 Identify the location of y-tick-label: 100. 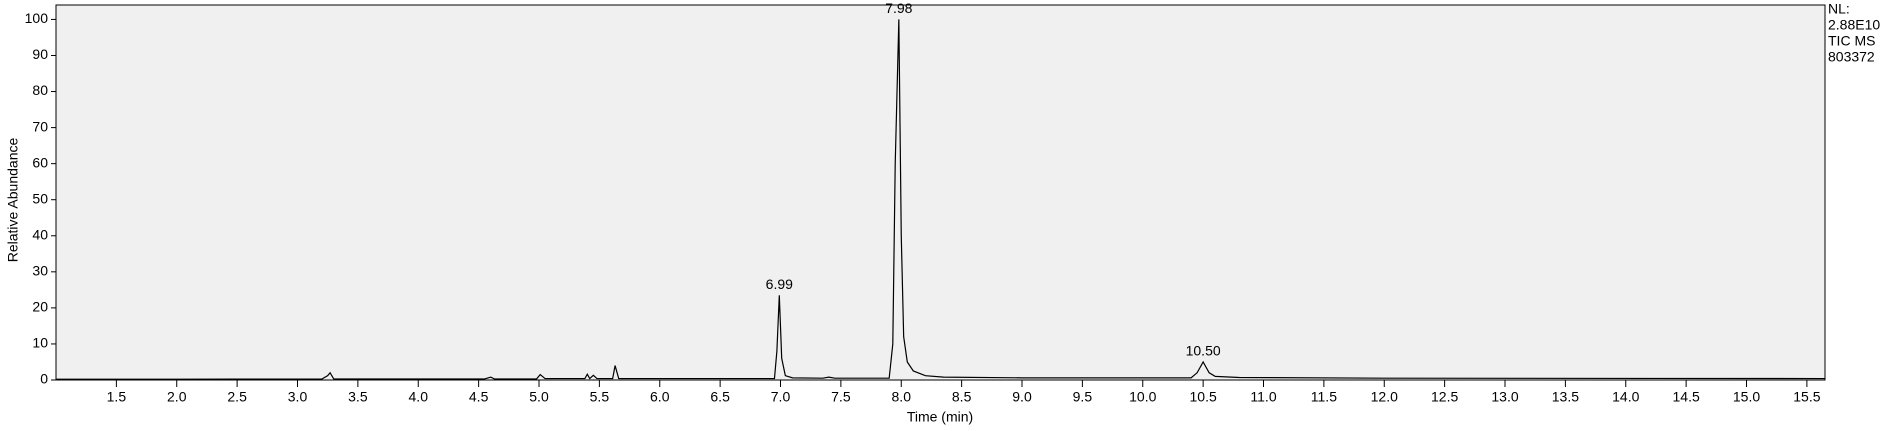
(37, 18).